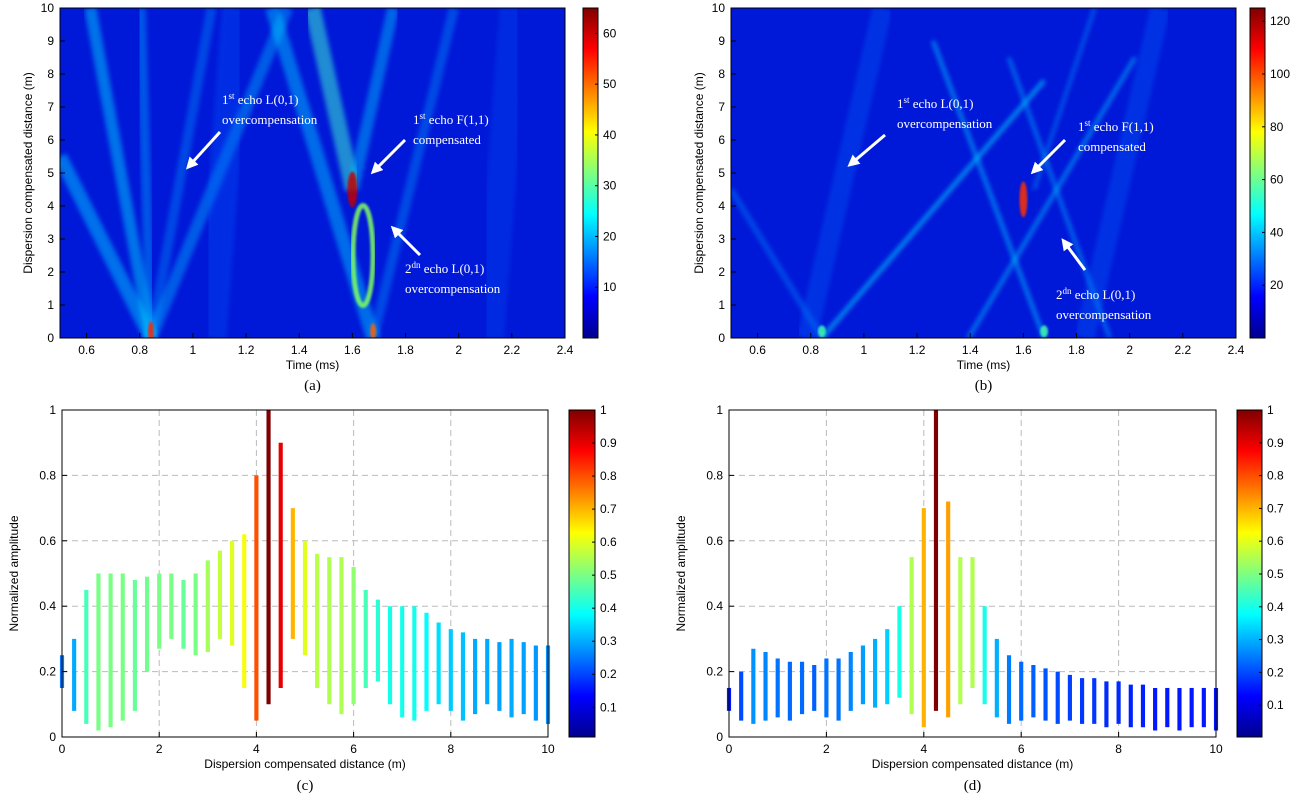  What do you see at coordinates (603, 410) in the screenshot?
I see `colorbar-tick-label: 1` at bounding box center [603, 410].